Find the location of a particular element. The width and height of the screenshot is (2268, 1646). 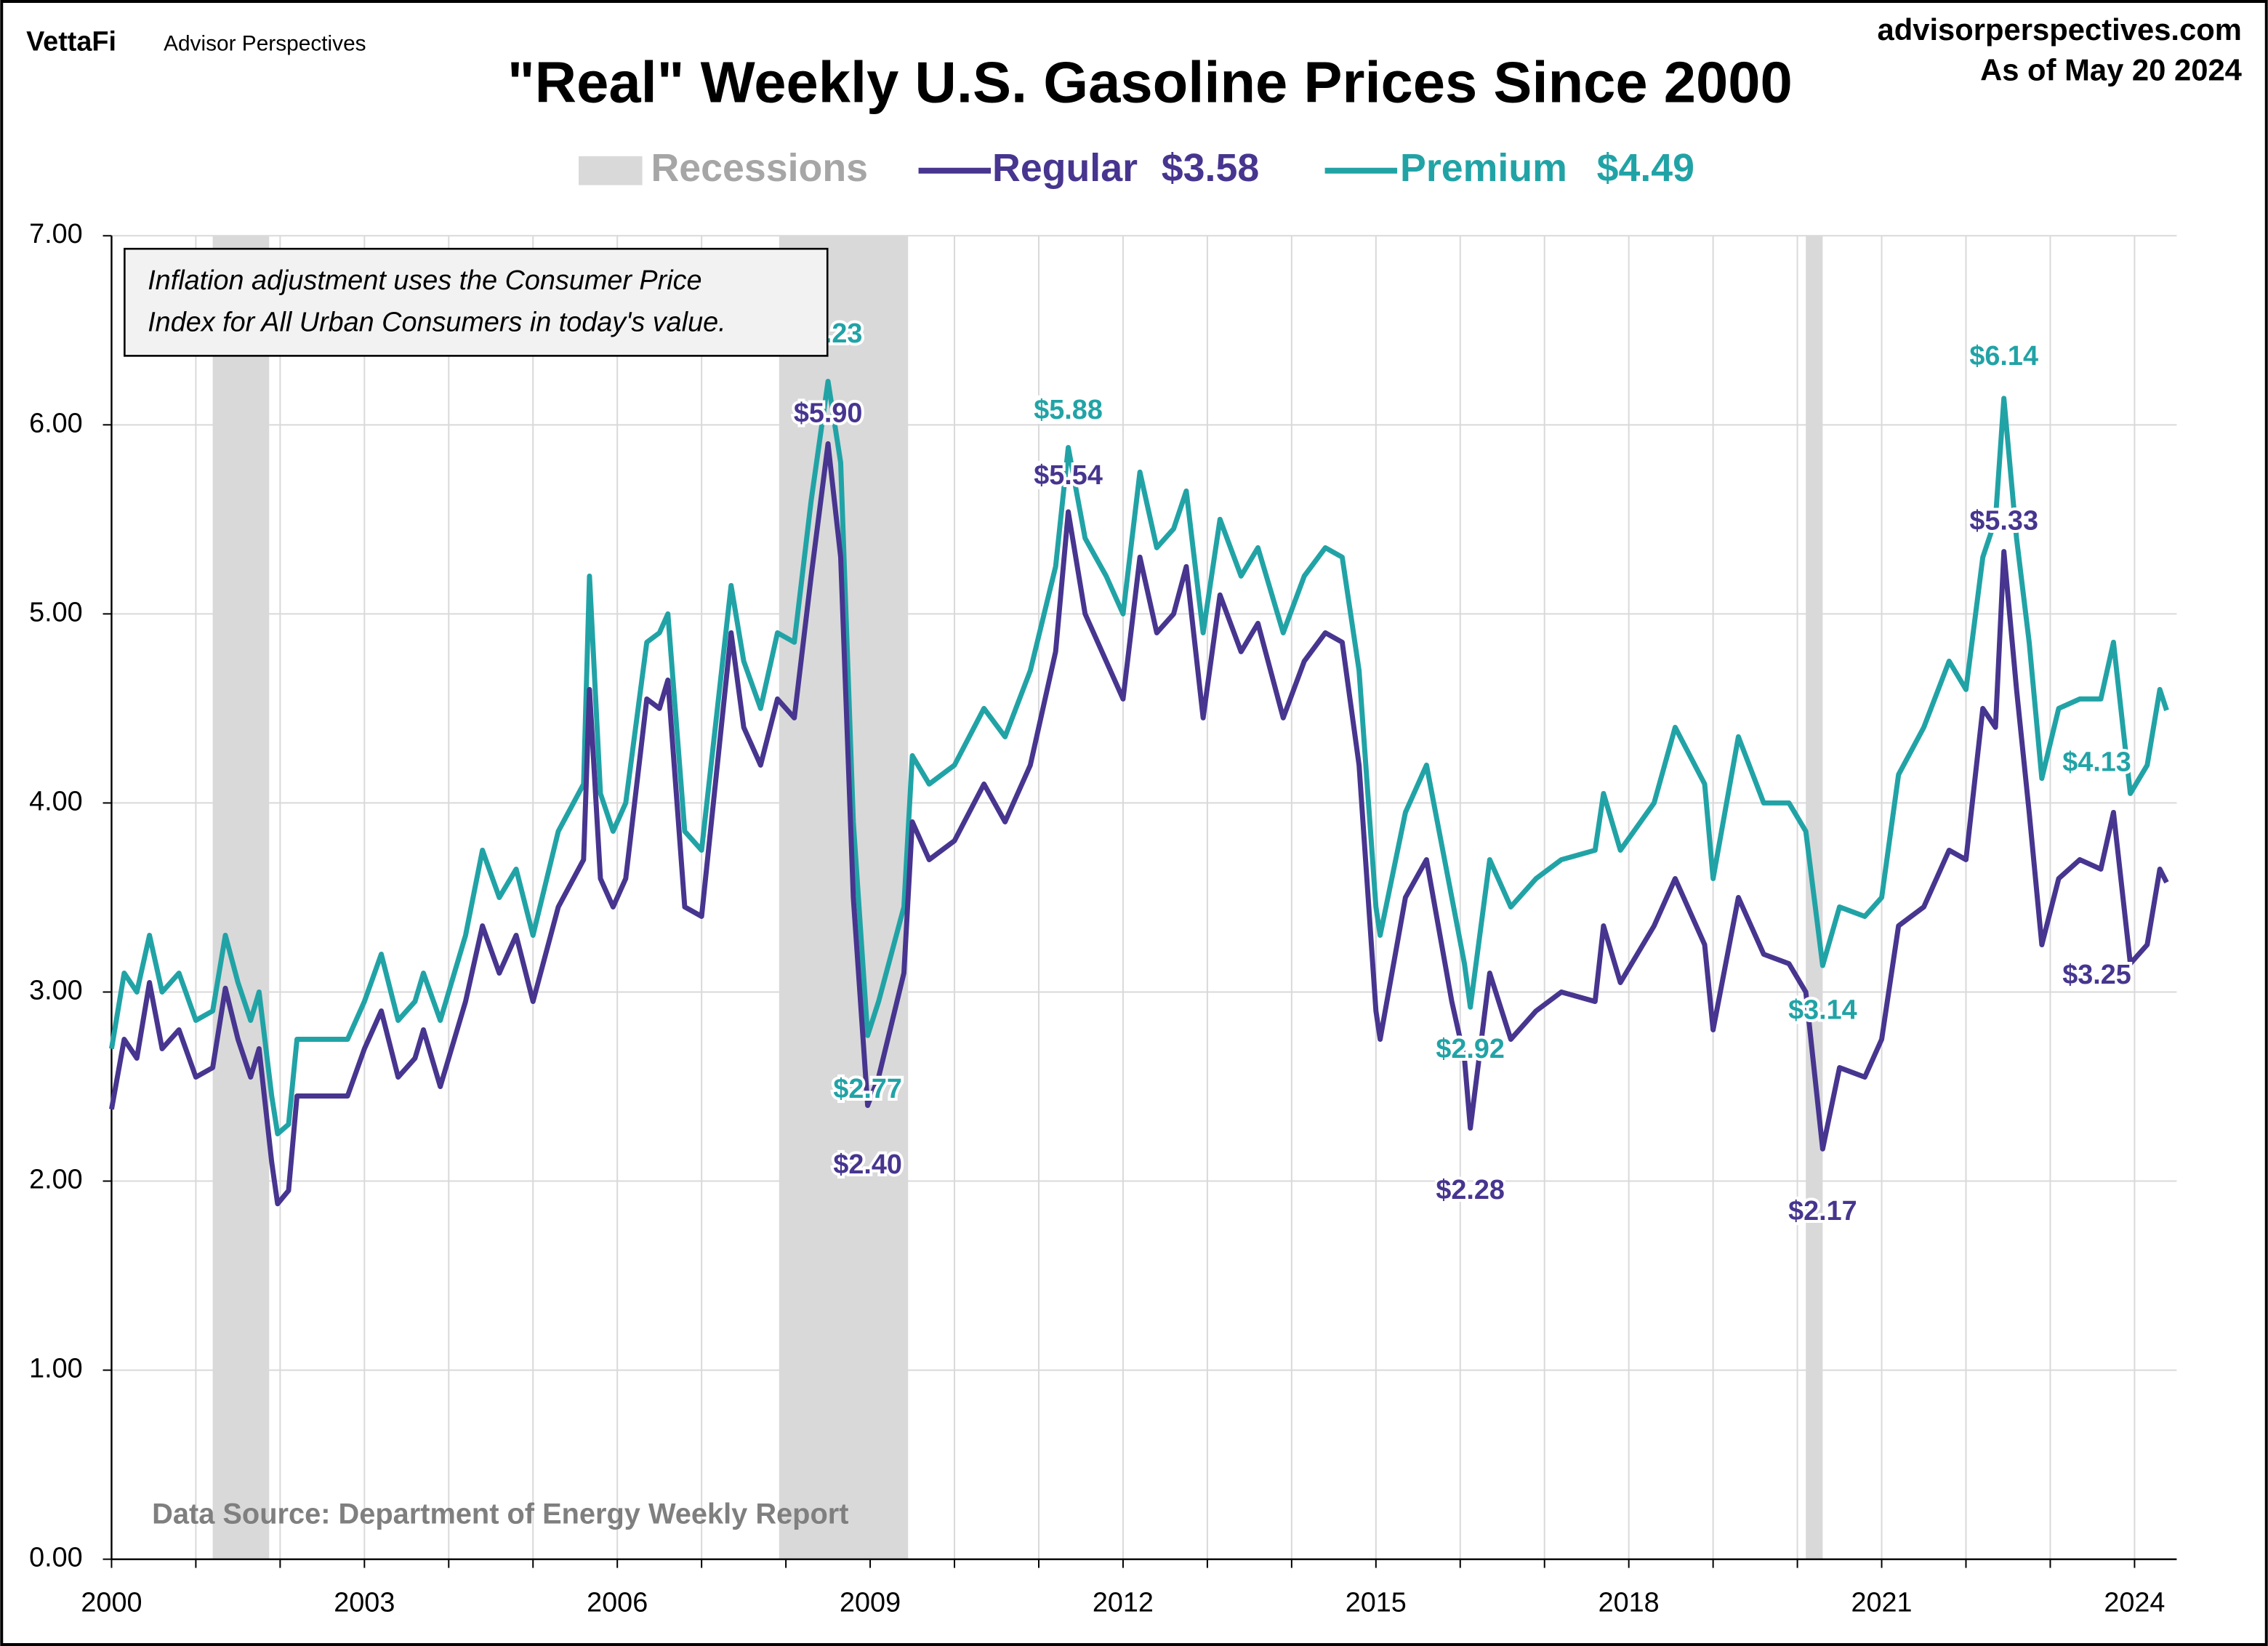

data-label: $6.14 is located at coordinates (2003, 356).